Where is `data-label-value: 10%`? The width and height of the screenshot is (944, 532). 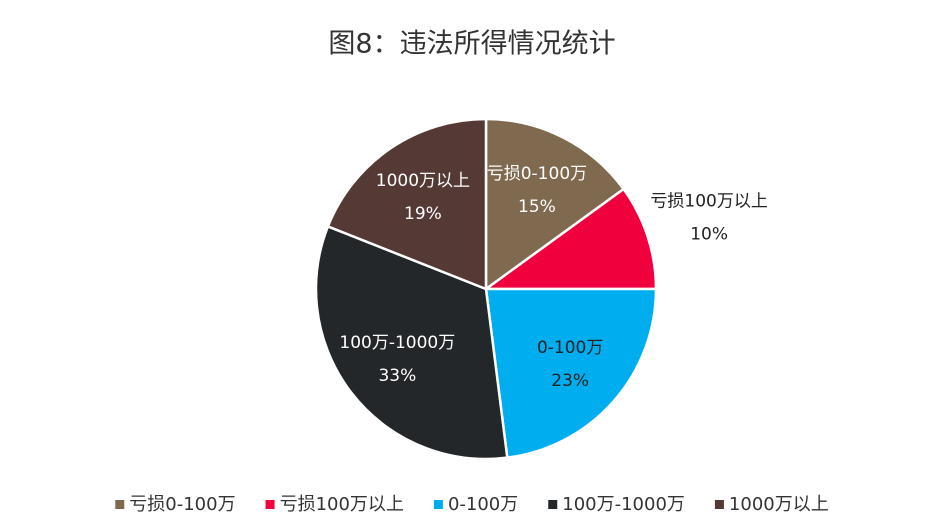
data-label-value: 10% is located at coordinates (709, 235).